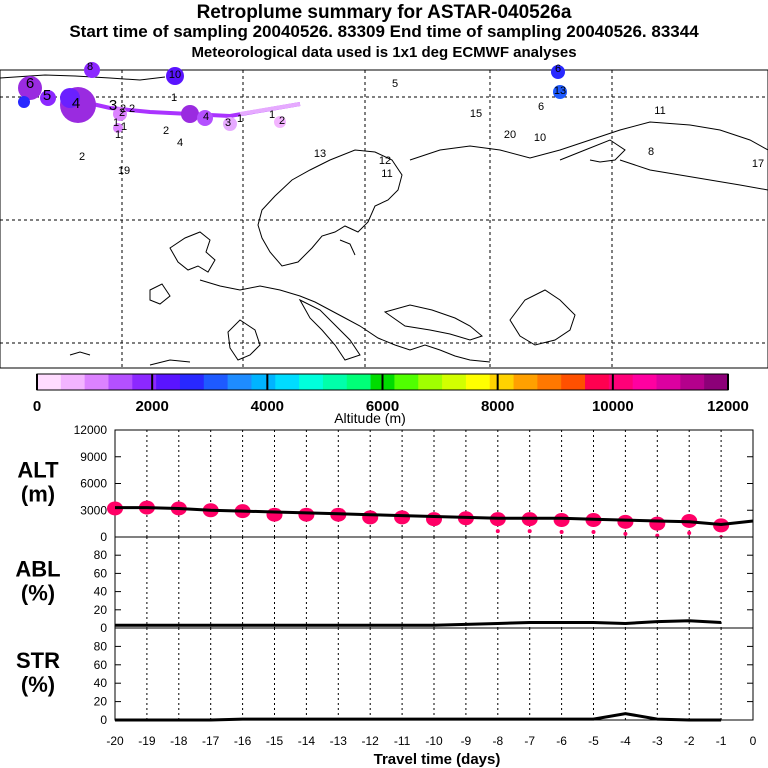 The image size is (768, 768). Describe the element at coordinates (101, 683) in the screenshot. I see `y-tick-label: 40` at that location.